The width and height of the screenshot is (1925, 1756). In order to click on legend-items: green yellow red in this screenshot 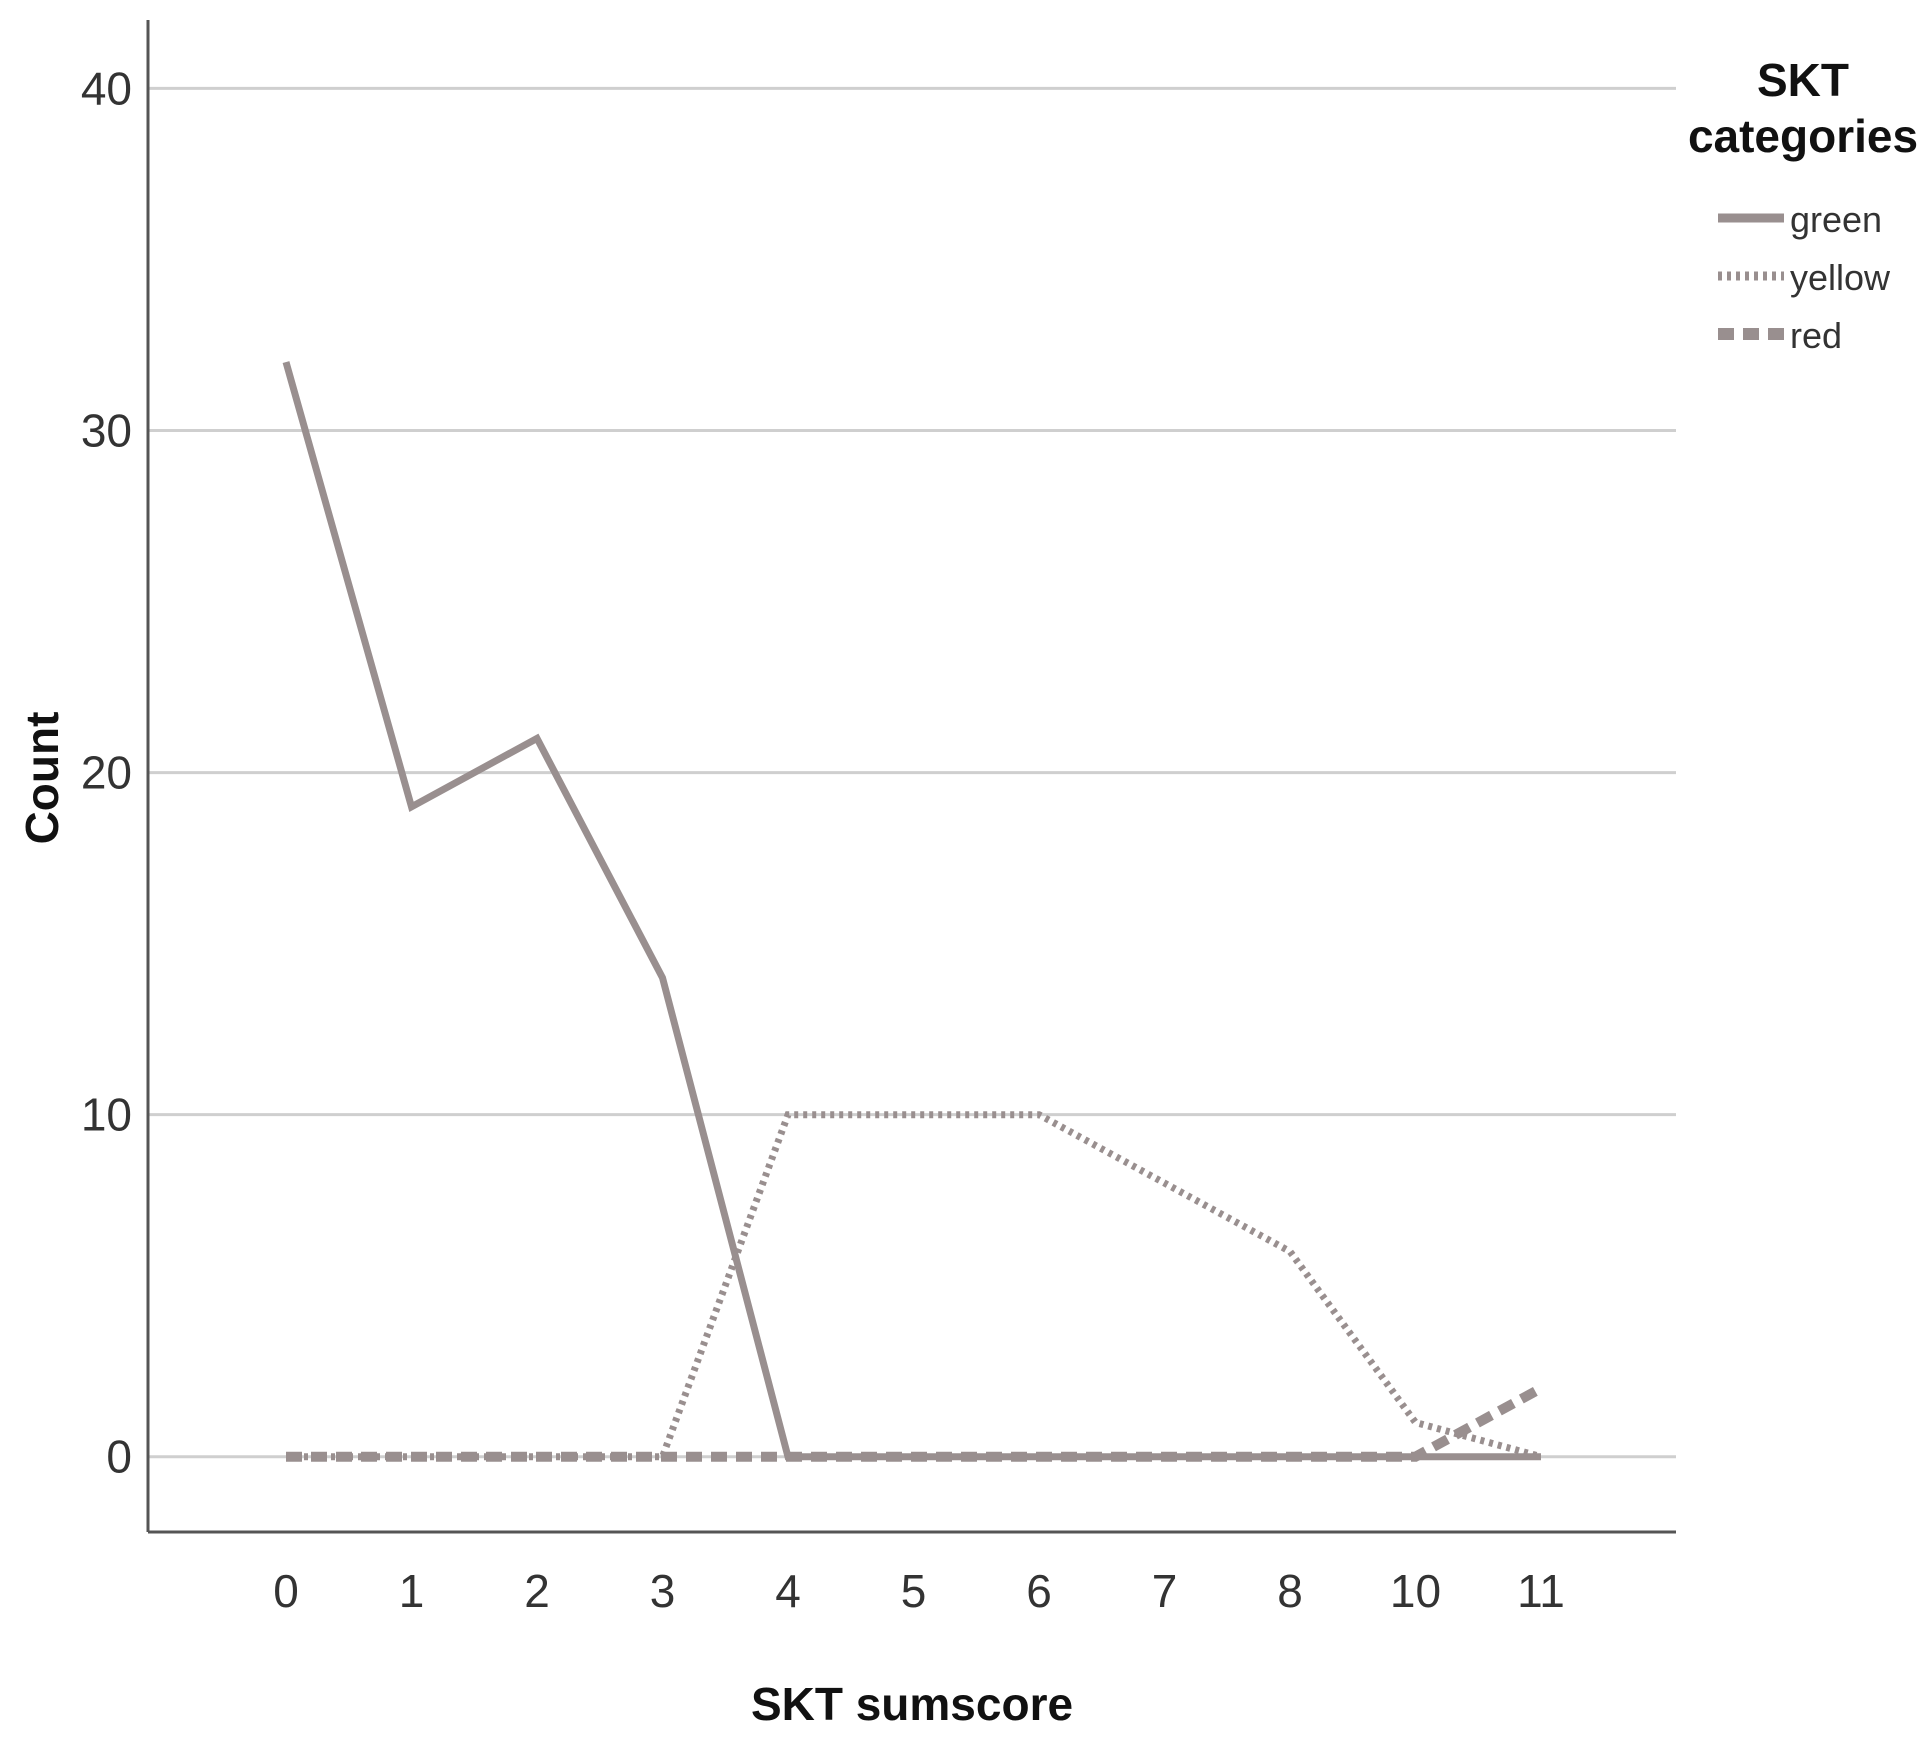, I will do `click(1804, 277)`.